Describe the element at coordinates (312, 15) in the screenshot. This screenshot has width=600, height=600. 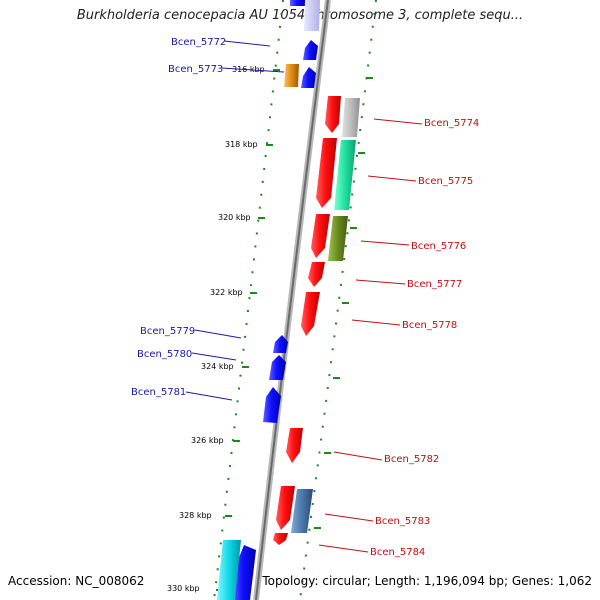
I see `gene-pale-feature` at that location.